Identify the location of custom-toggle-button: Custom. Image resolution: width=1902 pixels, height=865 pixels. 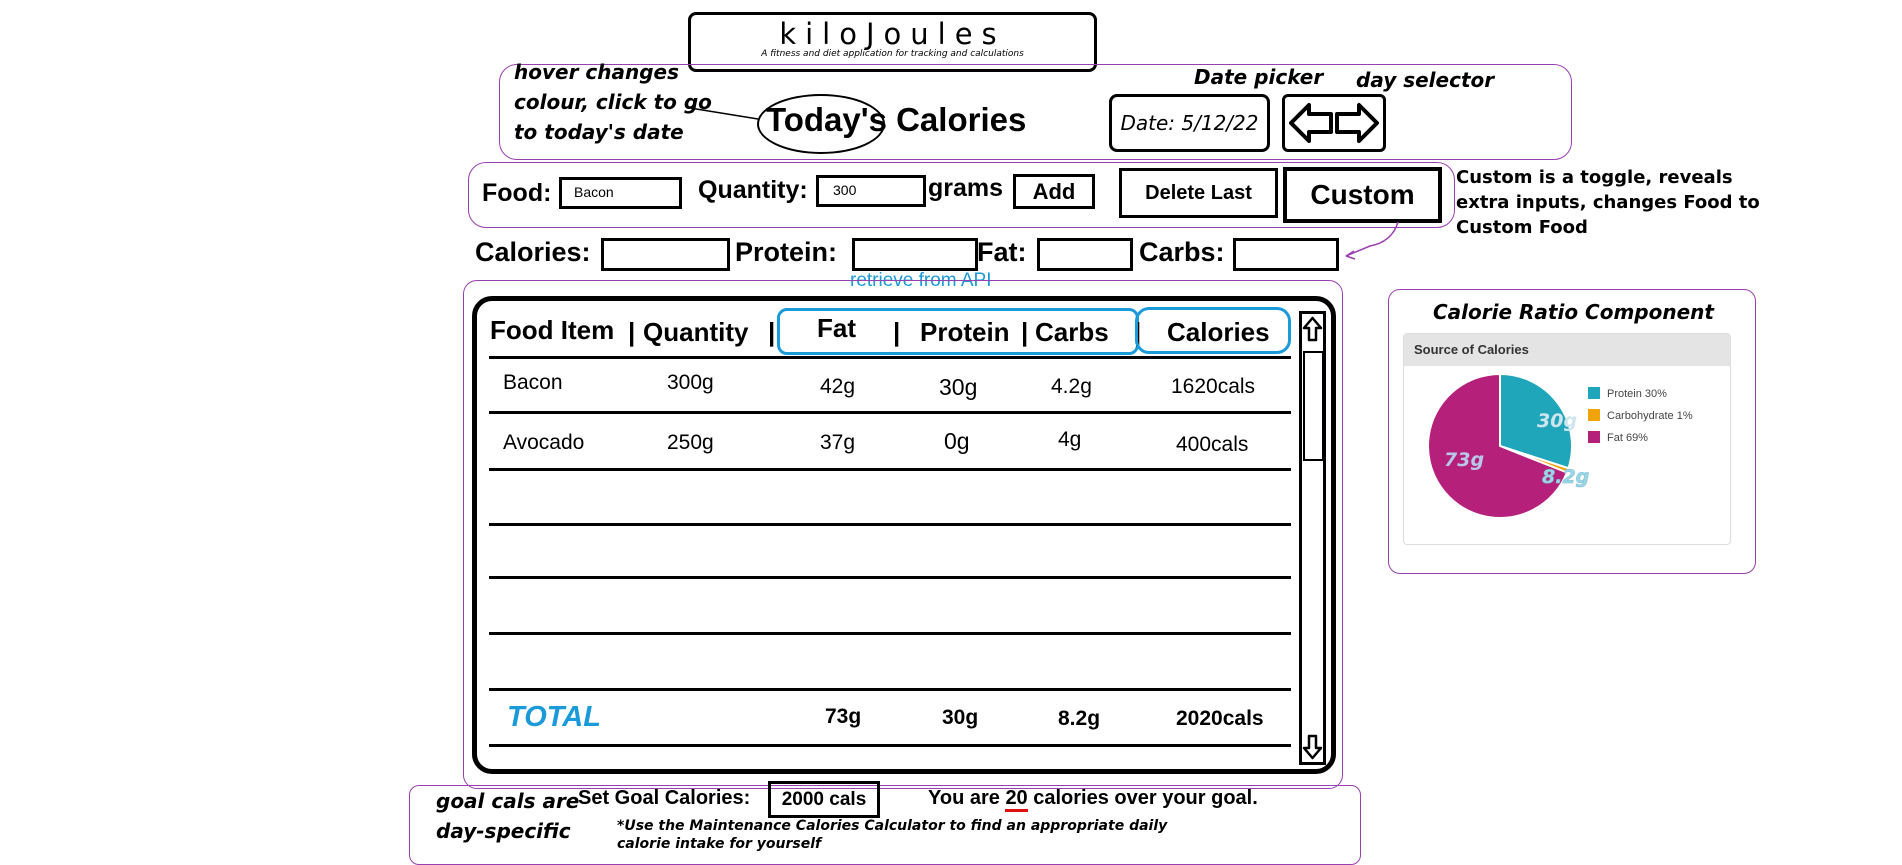
(1362, 195).